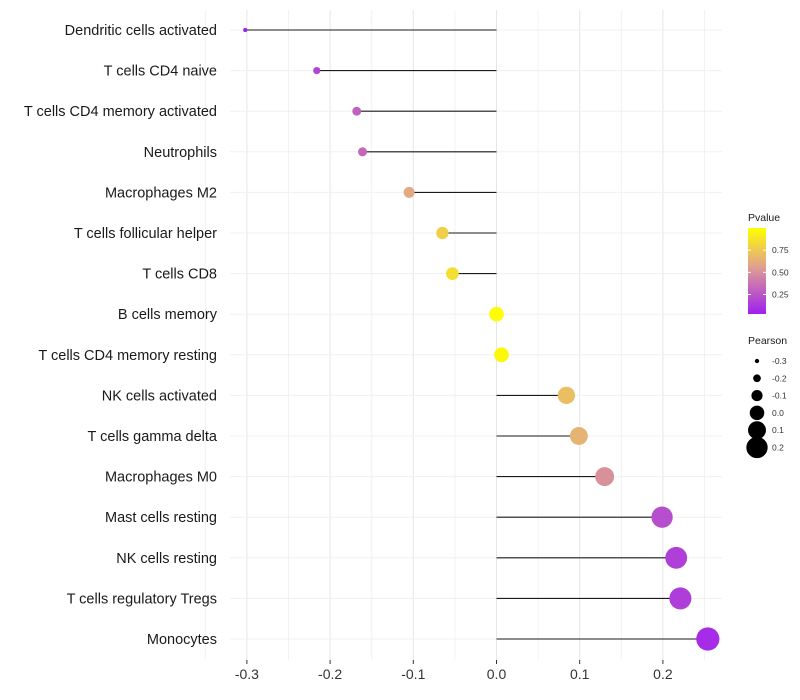 The height and width of the screenshot is (700, 800). I want to click on pvalue-colorbar, so click(757, 271).